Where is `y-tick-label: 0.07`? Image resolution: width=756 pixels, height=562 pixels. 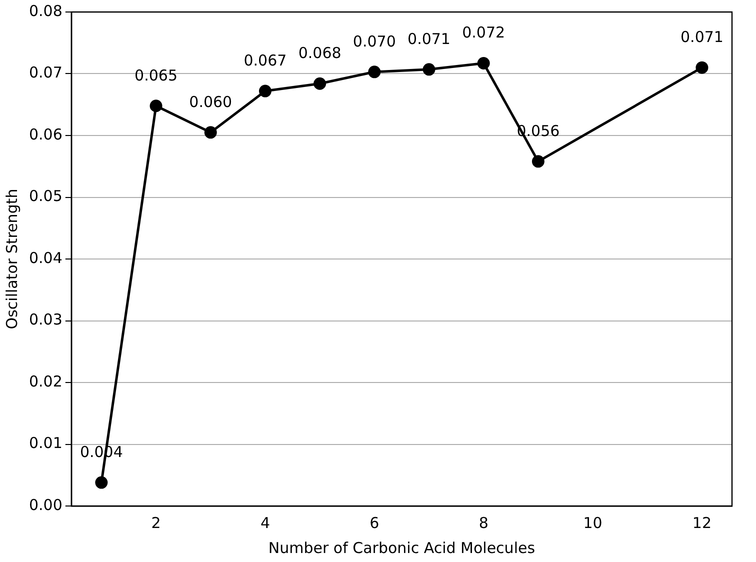
y-tick-label: 0.07 is located at coordinates (45, 73).